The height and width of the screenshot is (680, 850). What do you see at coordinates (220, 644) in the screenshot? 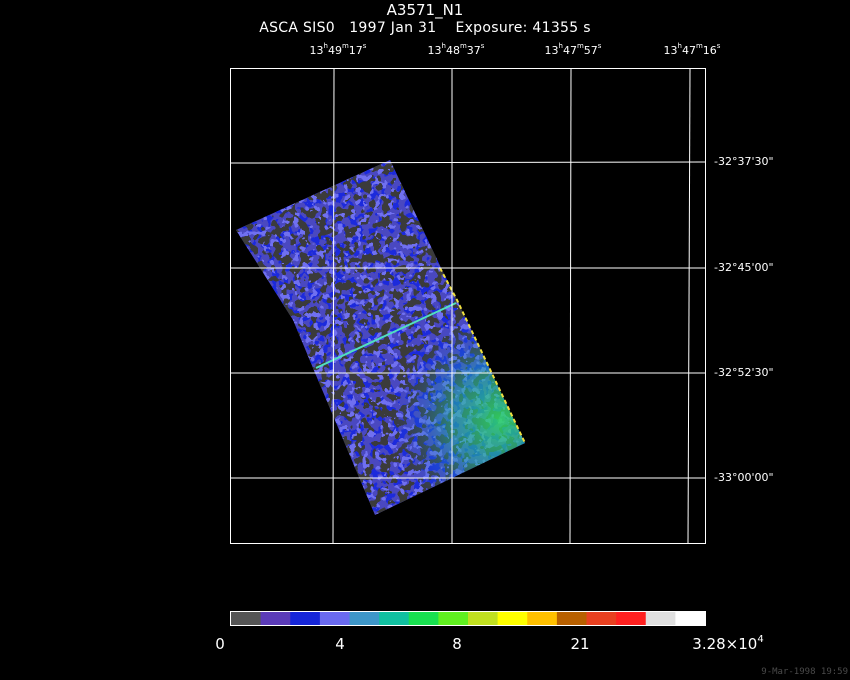
I see `colorbar-label: 0` at bounding box center [220, 644].